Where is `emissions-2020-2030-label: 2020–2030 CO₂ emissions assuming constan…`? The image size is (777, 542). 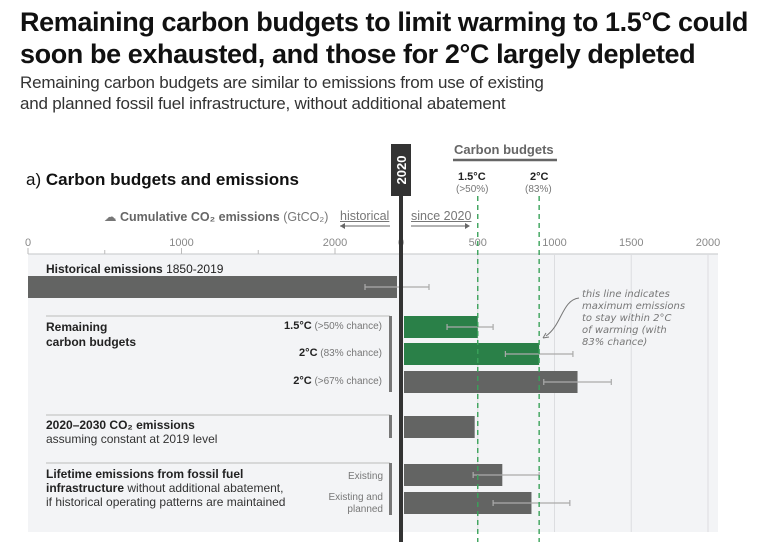
emissions-2020-2030-label: 2020–2030 CO₂ emissions assuming constan… is located at coordinates (131, 432).